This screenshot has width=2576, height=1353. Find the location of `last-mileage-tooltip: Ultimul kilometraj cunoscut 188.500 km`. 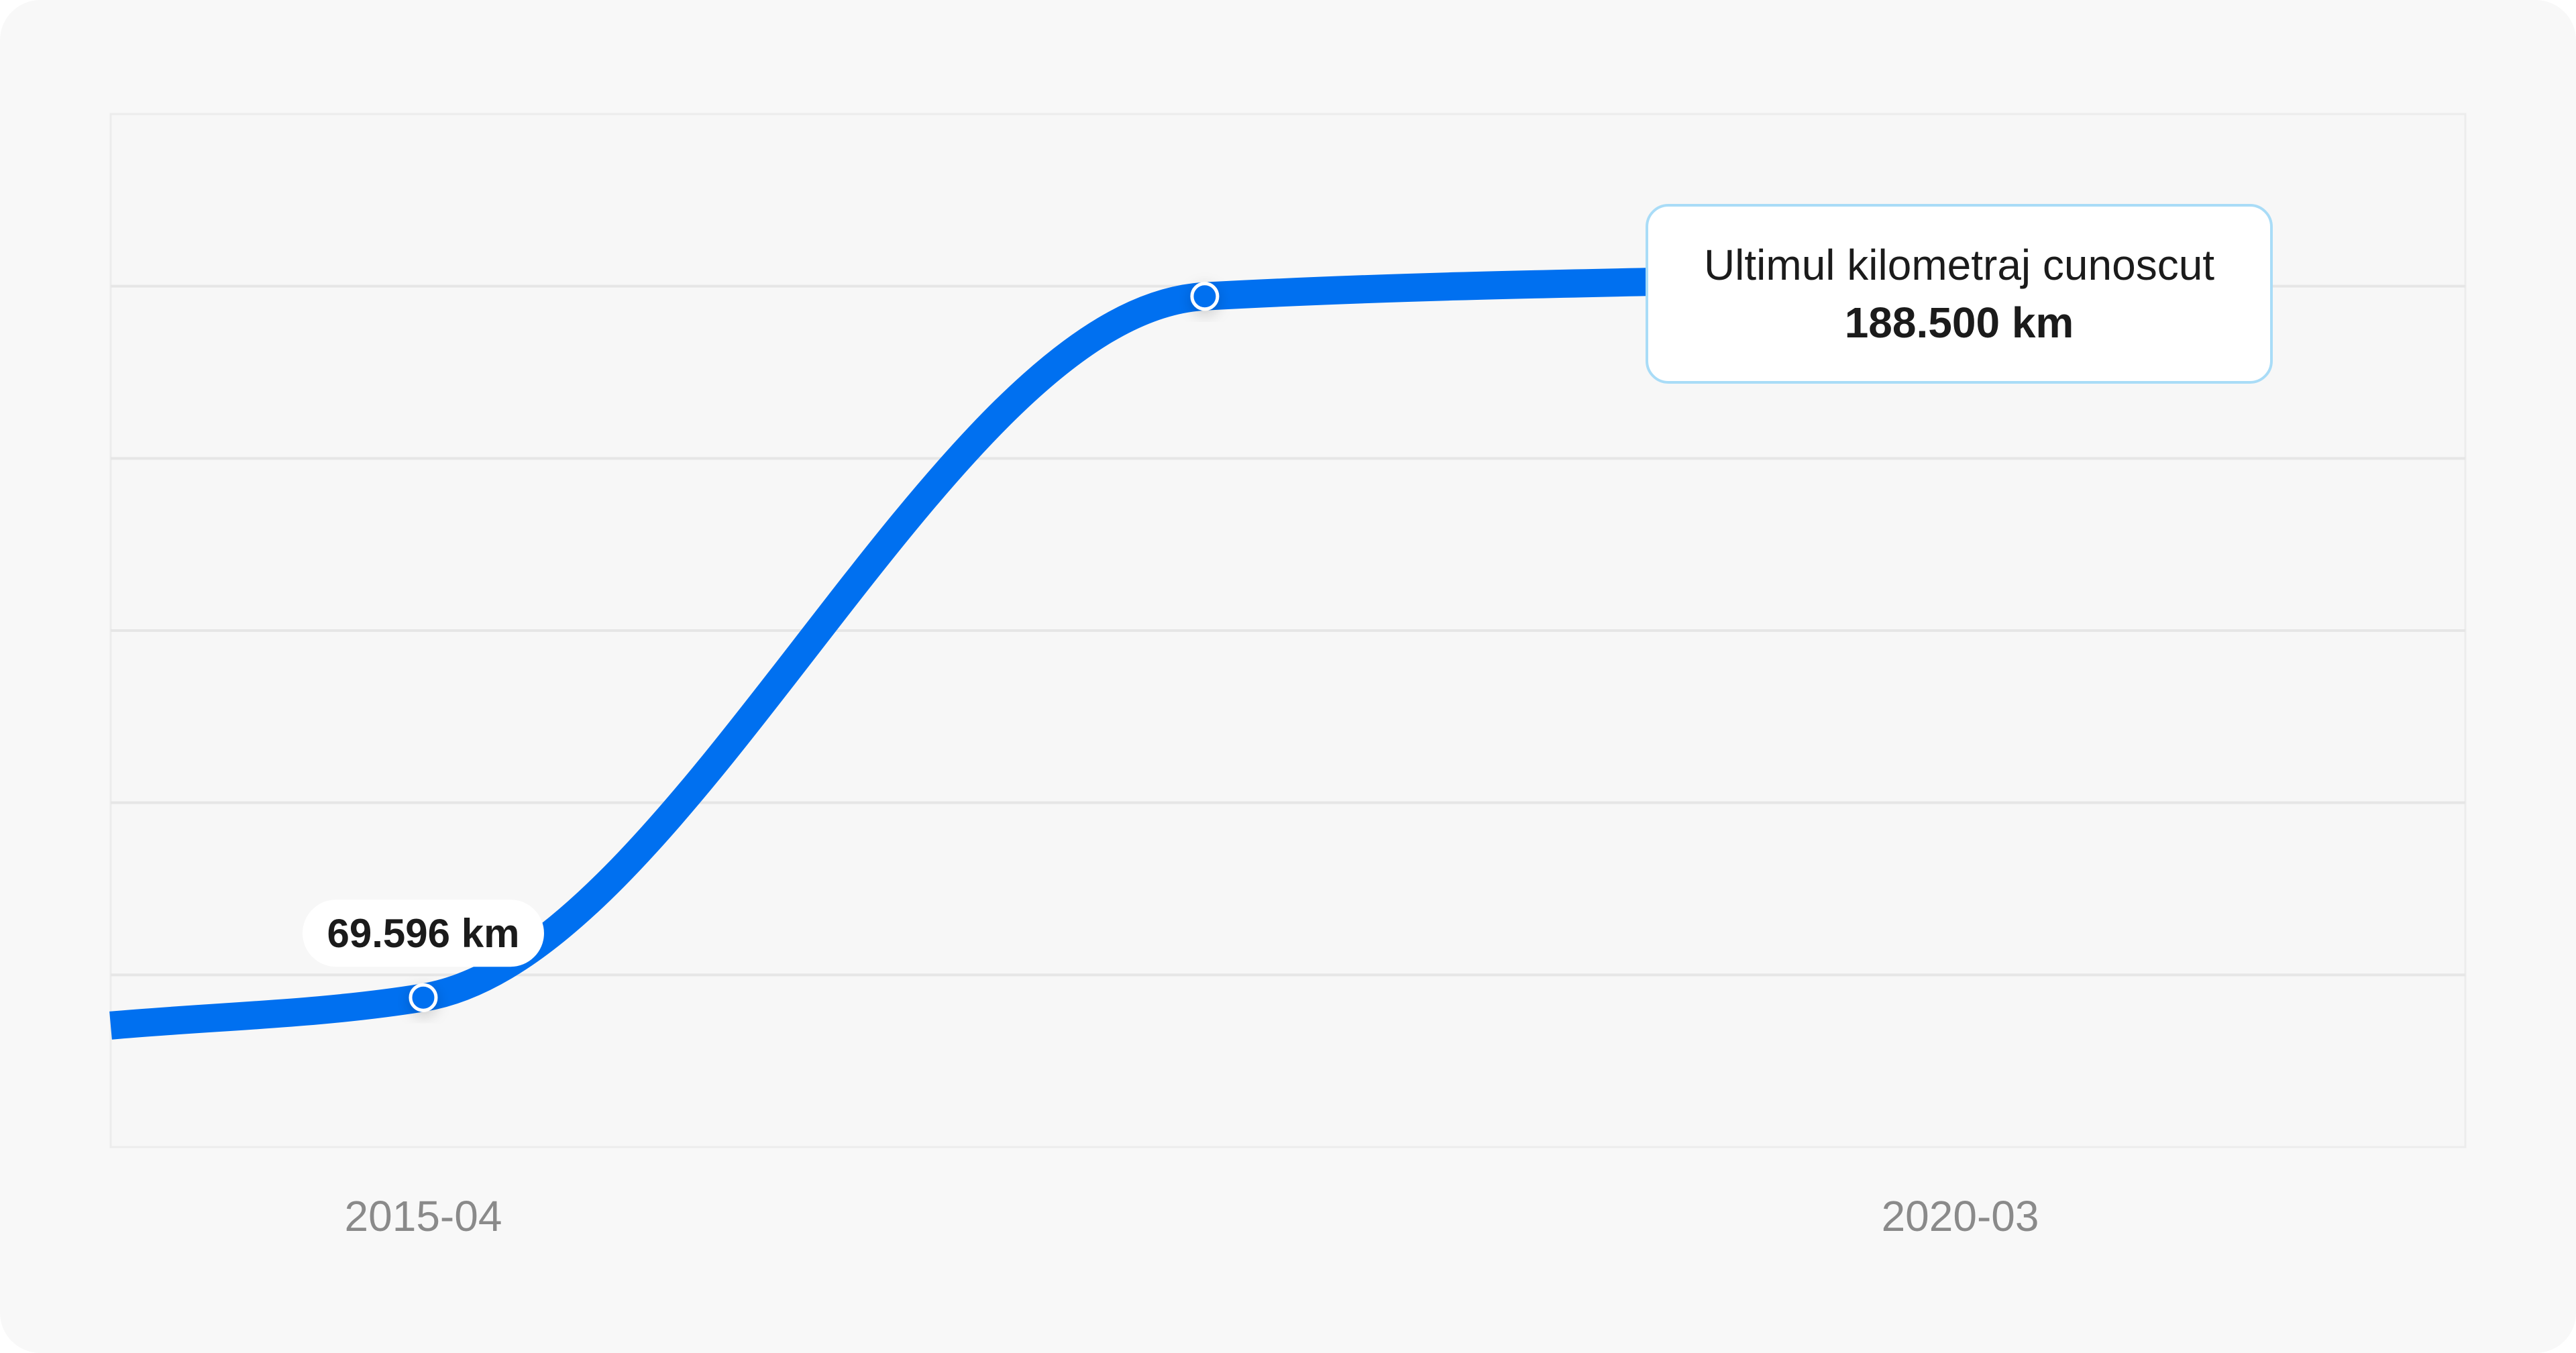

last-mileage-tooltip: Ultimul kilometraj cunoscut 188.500 km is located at coordinates (1959, 294).